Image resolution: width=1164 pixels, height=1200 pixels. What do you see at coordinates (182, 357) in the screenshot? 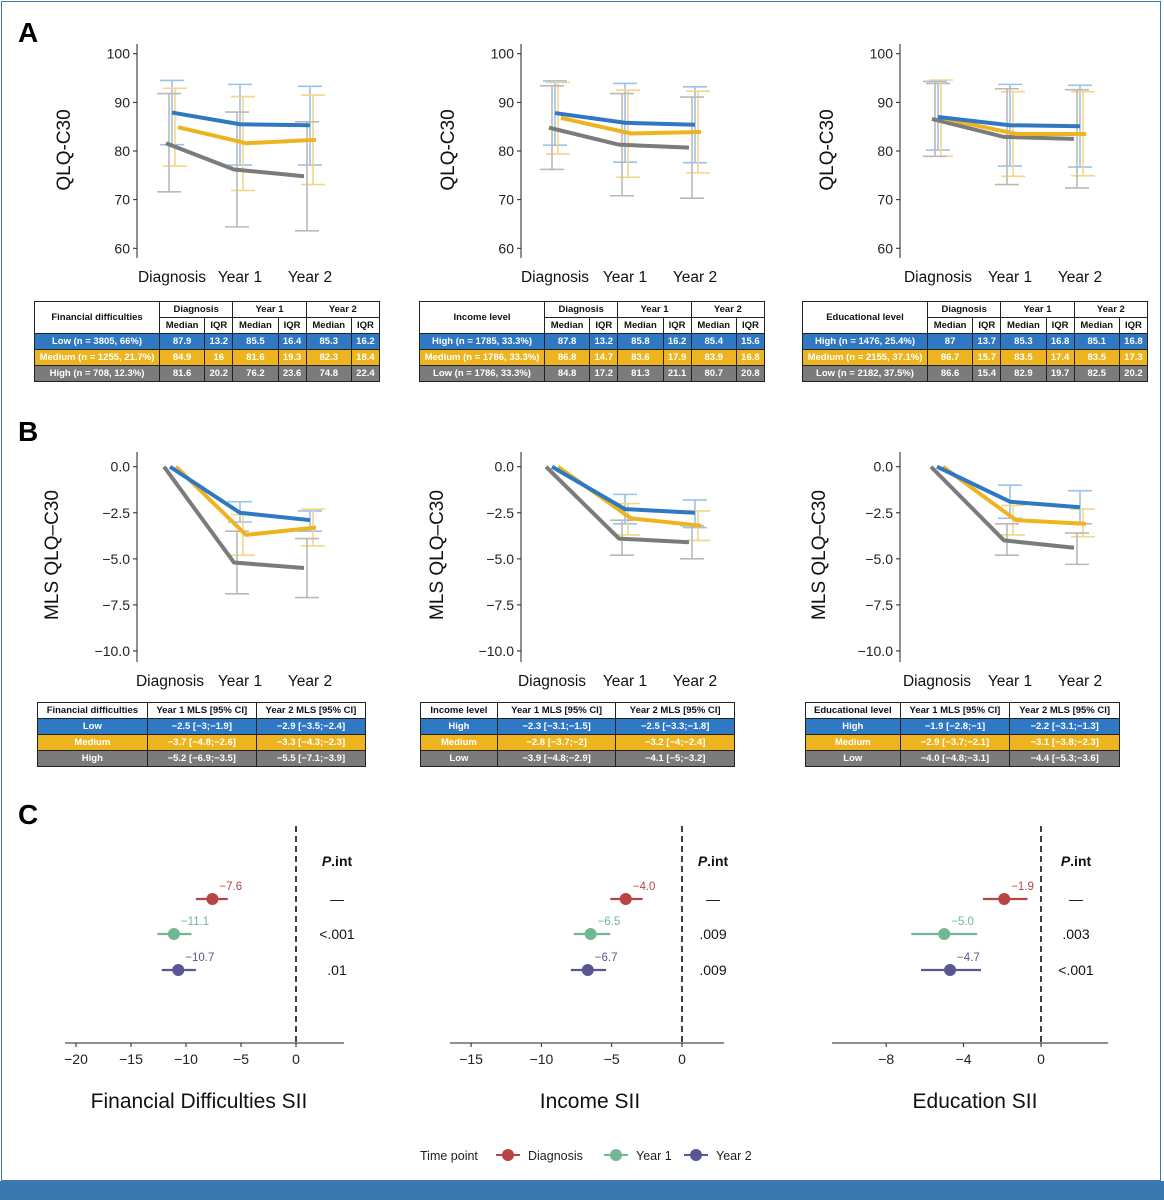
I see `table-cell: 84.9` at bounding box center [182, 357].